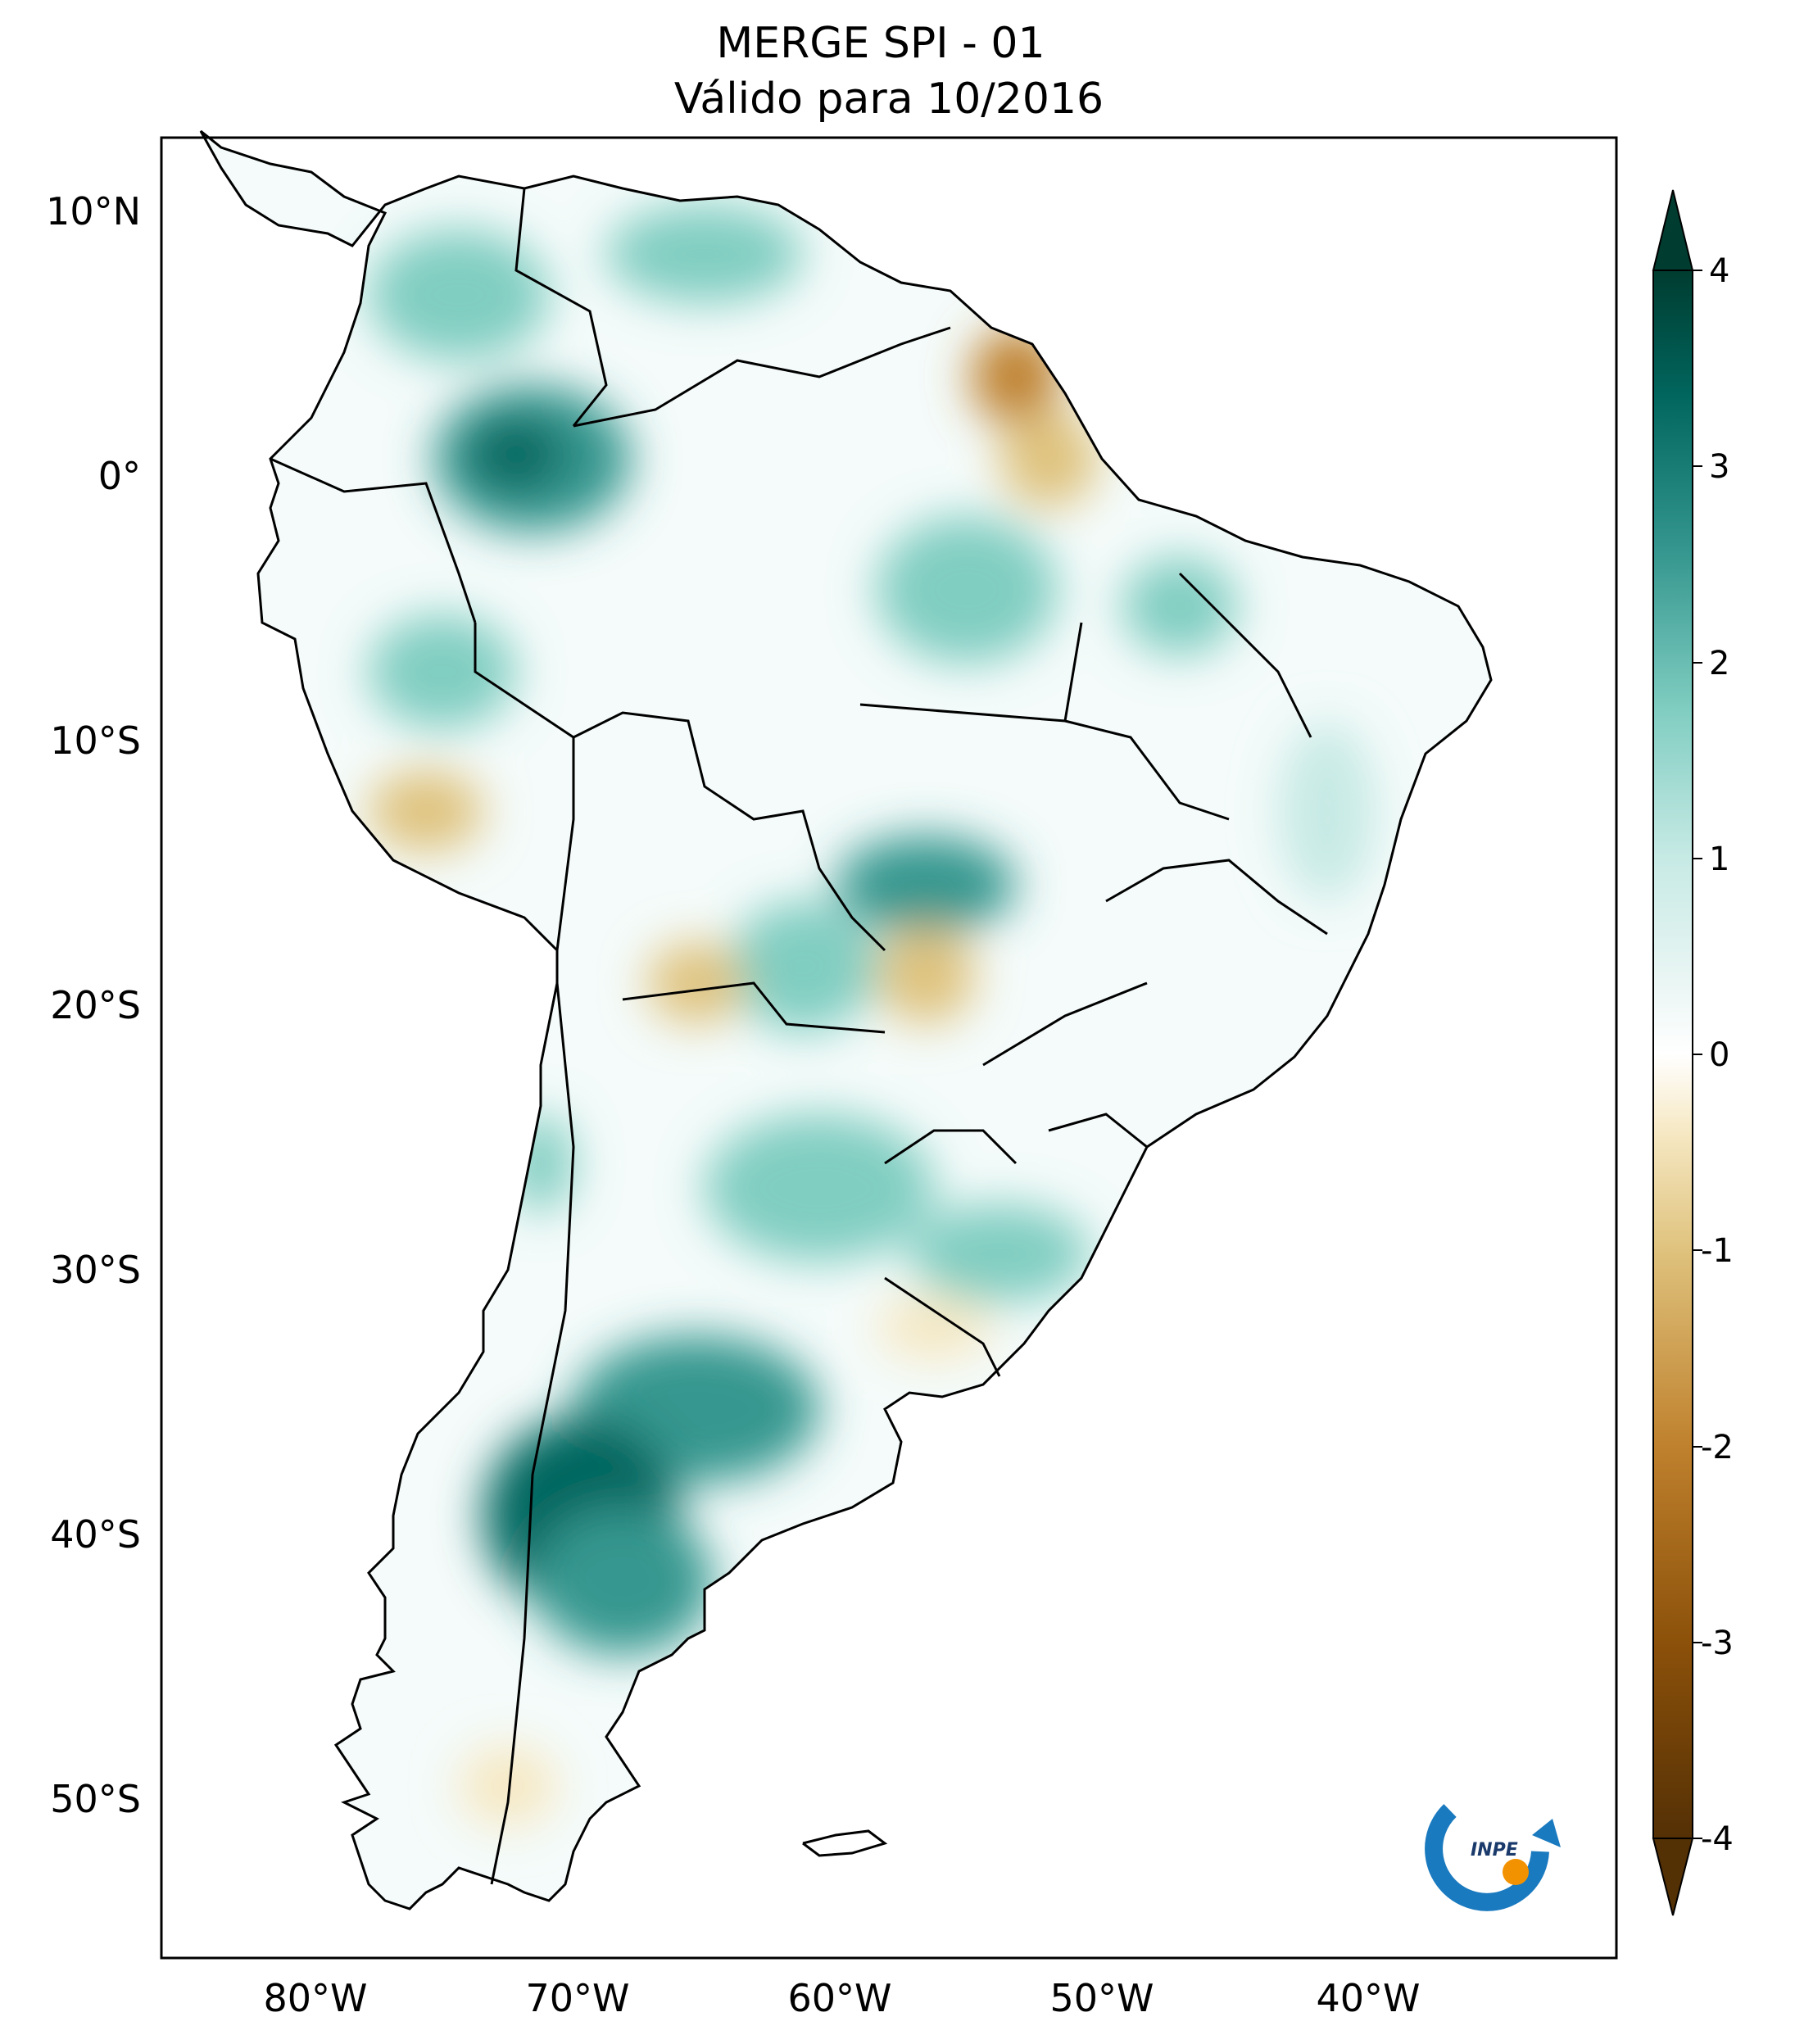  I want to click on border-brazil-north, so click(762, 377).